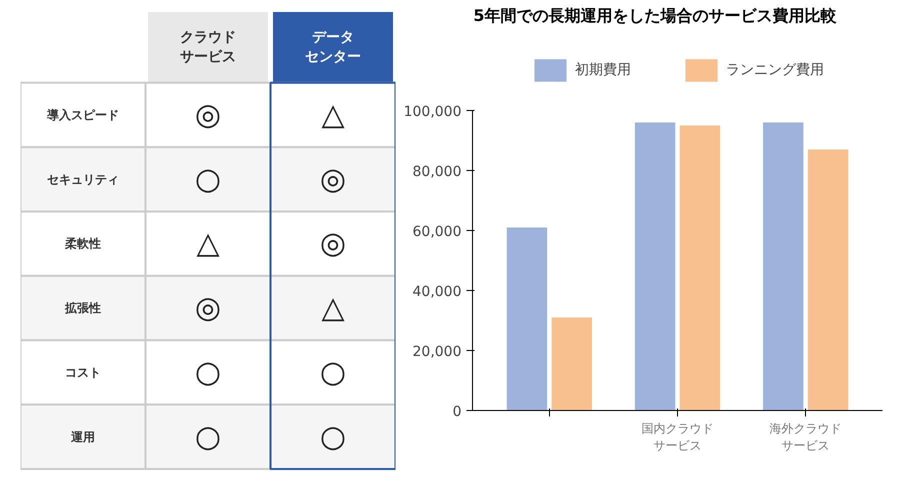  I want to click on x-tick-label: 国内クラウドサービス, so click(678, 437).